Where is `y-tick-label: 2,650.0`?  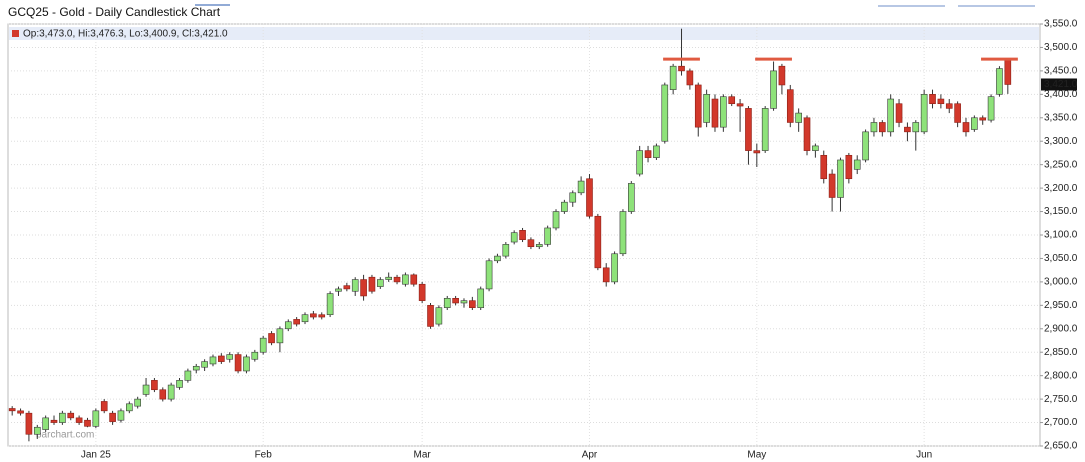 y-tick-label: 2,650.0 is located at coordinates (1061, 446).